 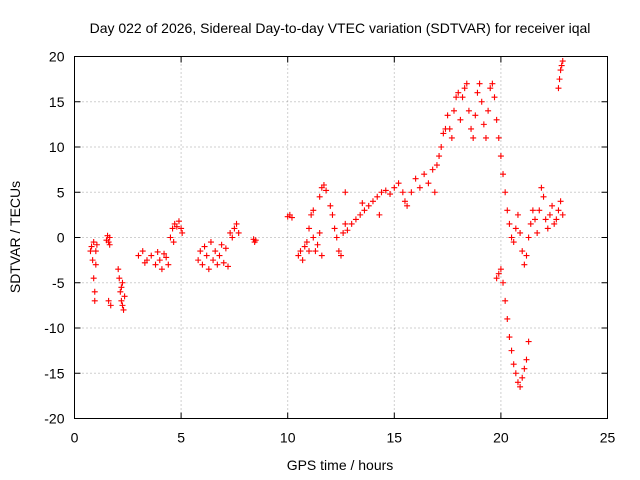 I want to click on y-tick-label: -10, so click(x=54, y=328).